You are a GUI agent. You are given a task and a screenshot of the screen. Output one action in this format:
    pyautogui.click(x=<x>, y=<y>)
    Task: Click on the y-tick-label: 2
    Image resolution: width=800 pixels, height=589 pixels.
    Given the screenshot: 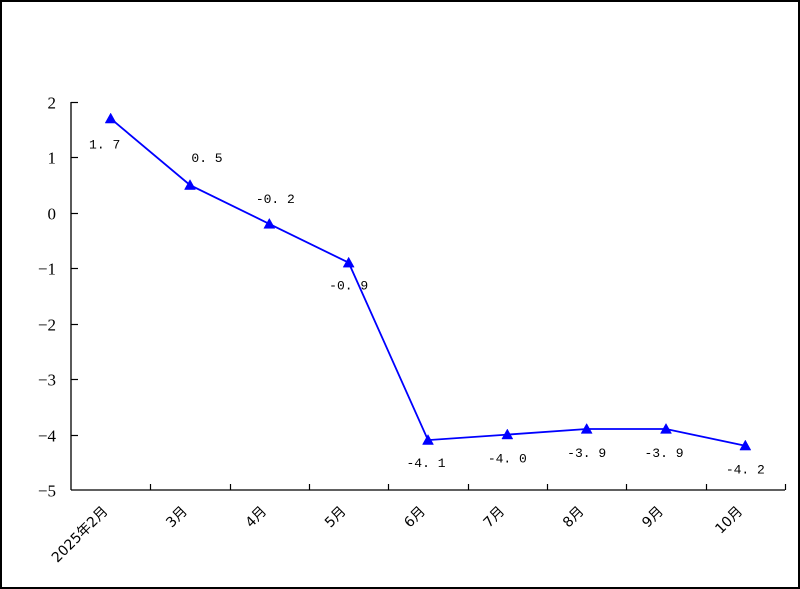 What is the action you would take?
    pyautogui.click(x=52, y=103)
    